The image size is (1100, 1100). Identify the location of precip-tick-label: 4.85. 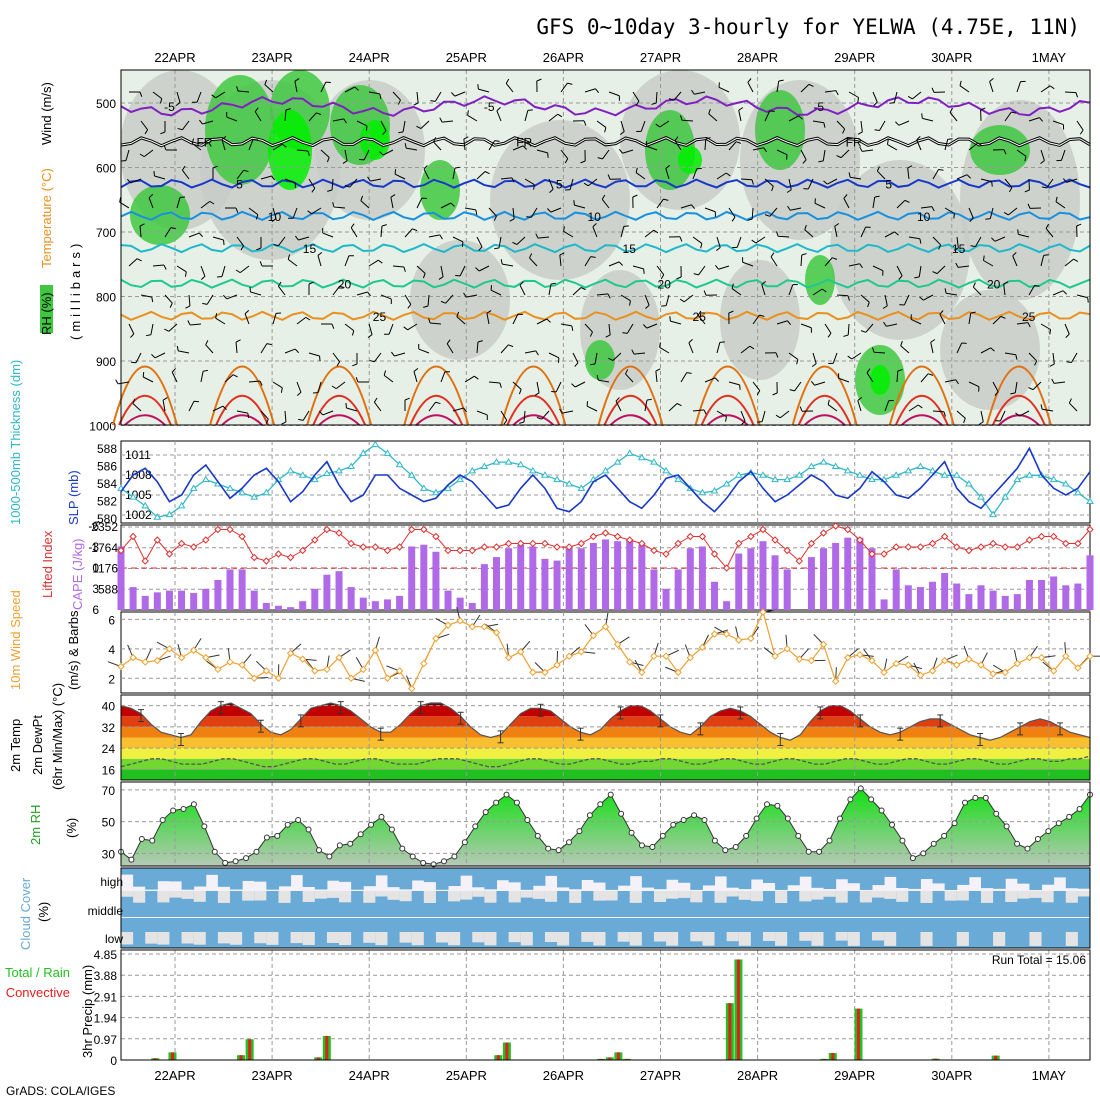
(106, 955).